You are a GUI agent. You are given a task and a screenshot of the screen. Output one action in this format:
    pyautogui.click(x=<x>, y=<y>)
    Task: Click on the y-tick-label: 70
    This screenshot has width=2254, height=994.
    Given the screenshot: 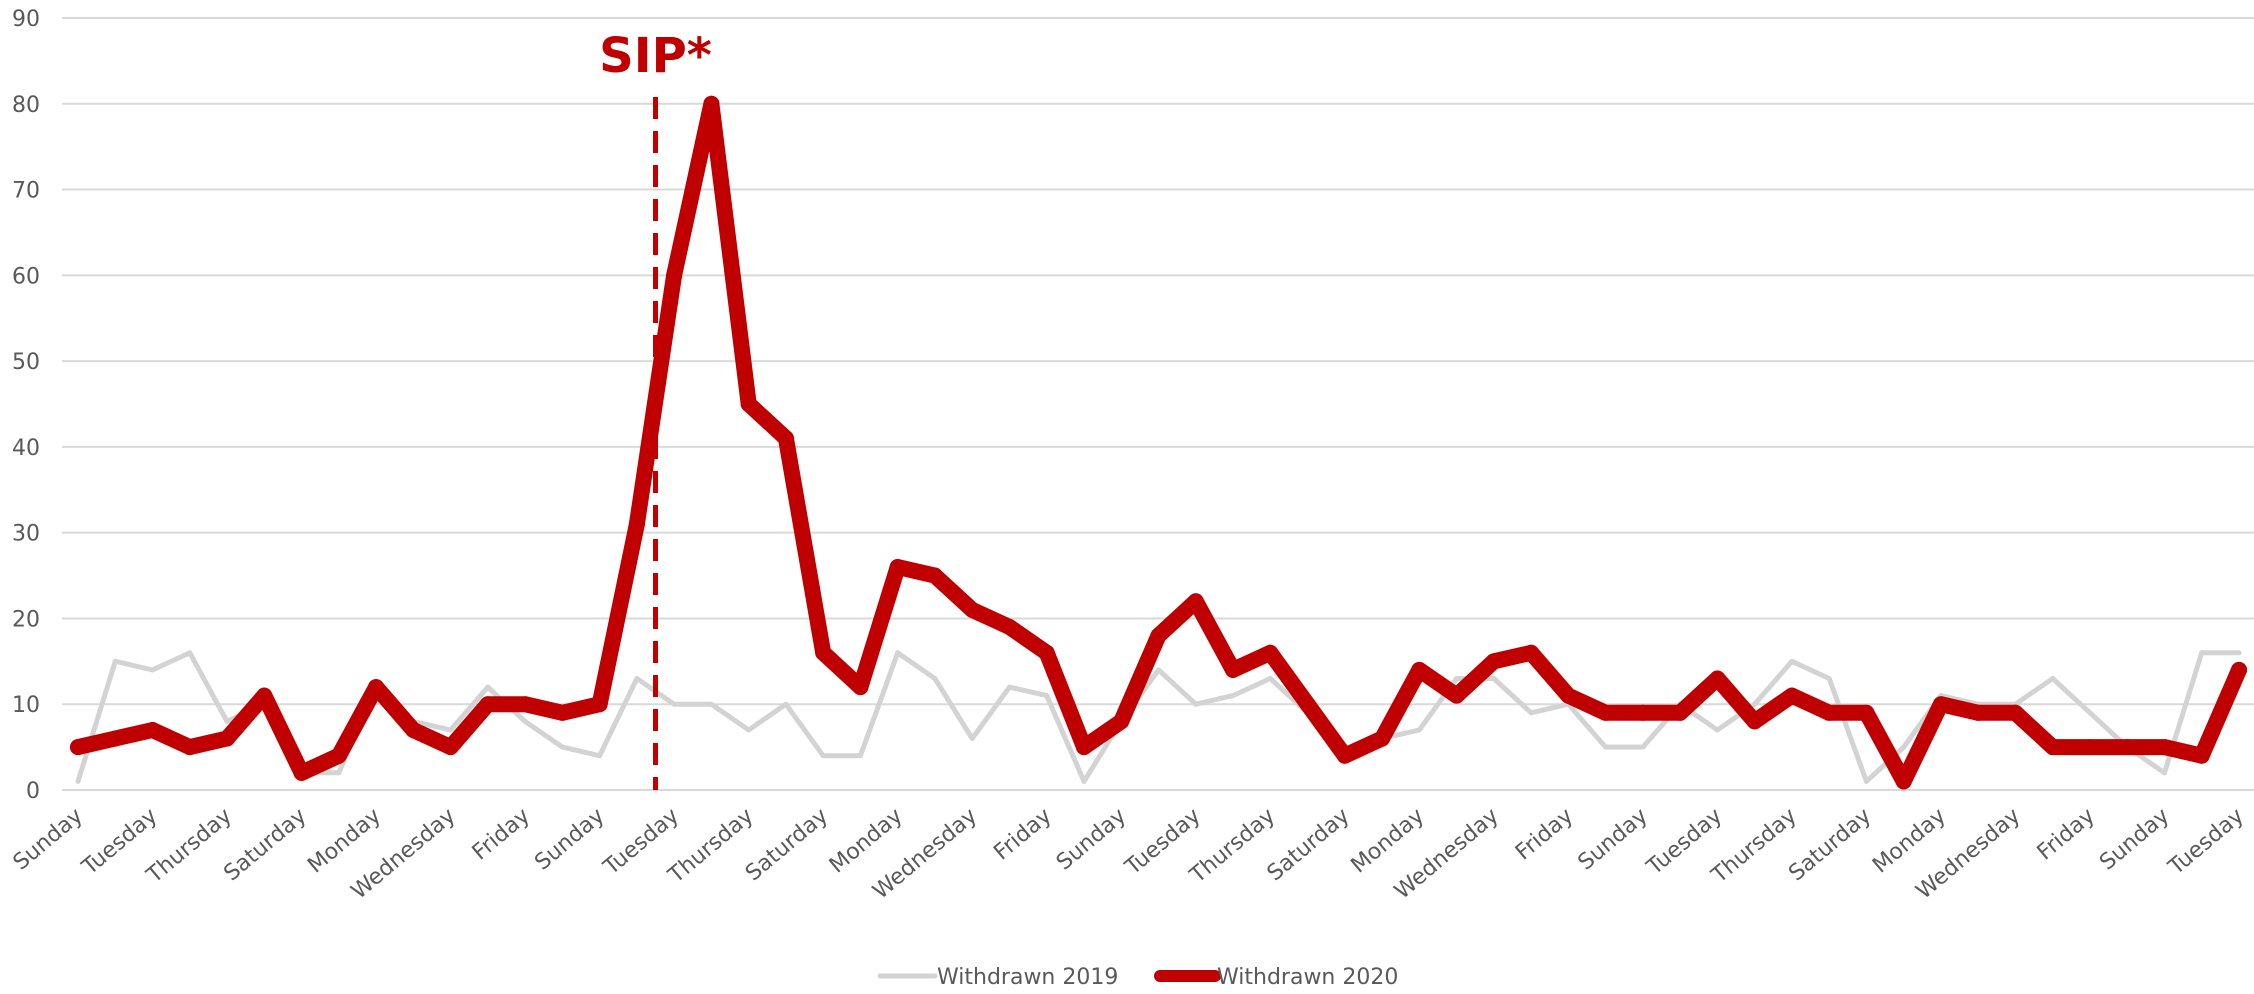 What is the action you would take?
    pyautogui.click(x=26, y=191)
    